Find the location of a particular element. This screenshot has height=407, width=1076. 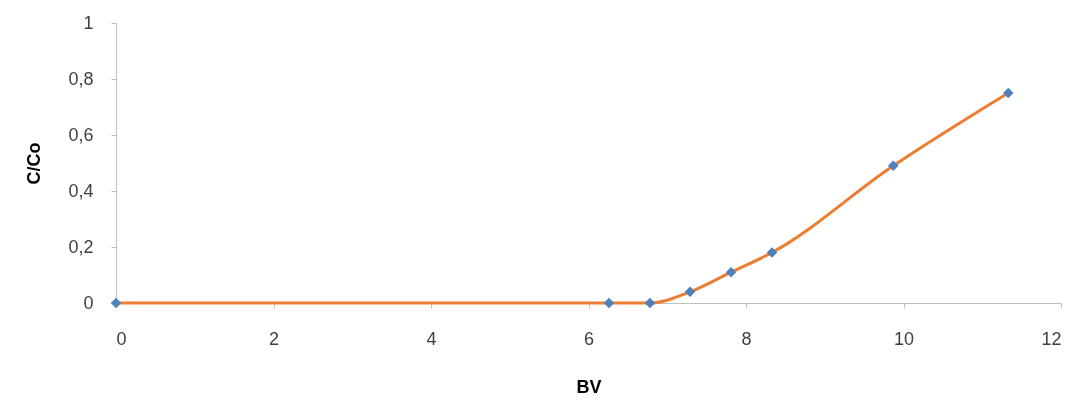

x-tick-label: 0 is located at coordinates (121, 338).